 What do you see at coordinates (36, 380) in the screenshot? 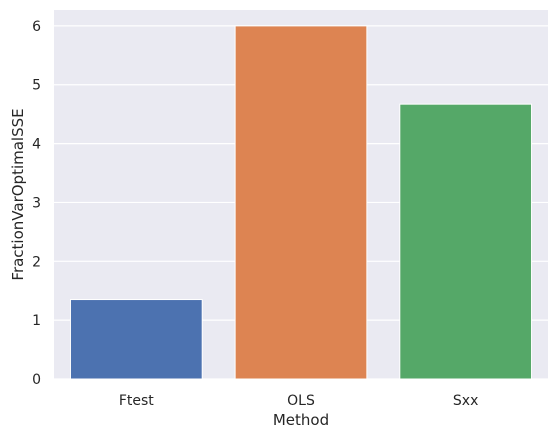
I see `y-tick-label: 0` at bounding box center [36, 380].